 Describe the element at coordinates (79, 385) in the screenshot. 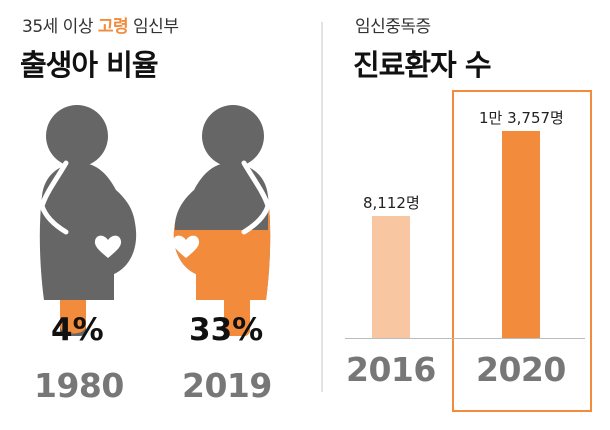

I see `year-1980: 1980` at that location.